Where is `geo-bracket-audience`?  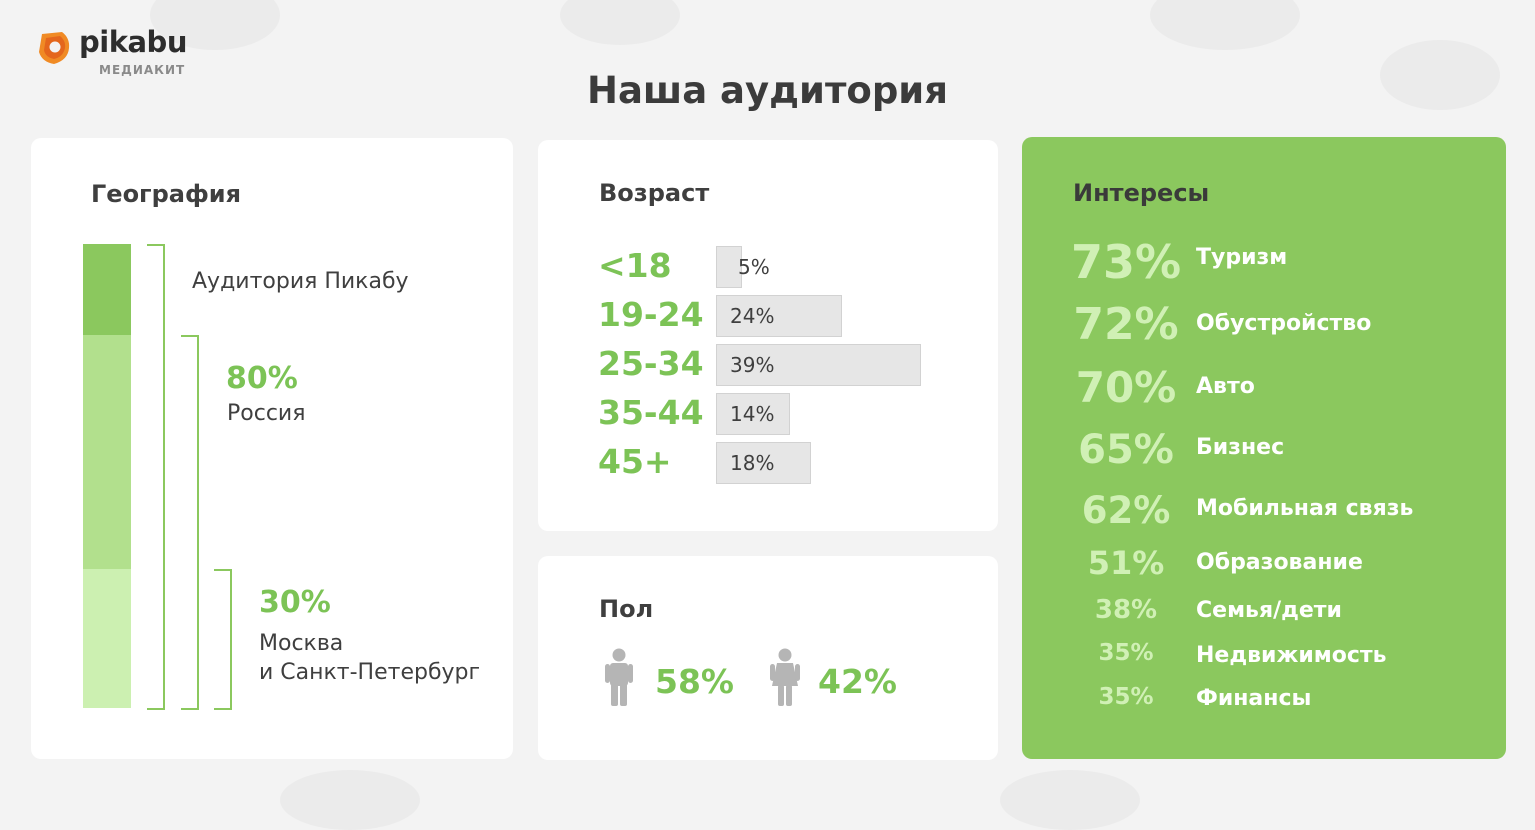
geo-bracket-audience is located at coordinates (156, 477).